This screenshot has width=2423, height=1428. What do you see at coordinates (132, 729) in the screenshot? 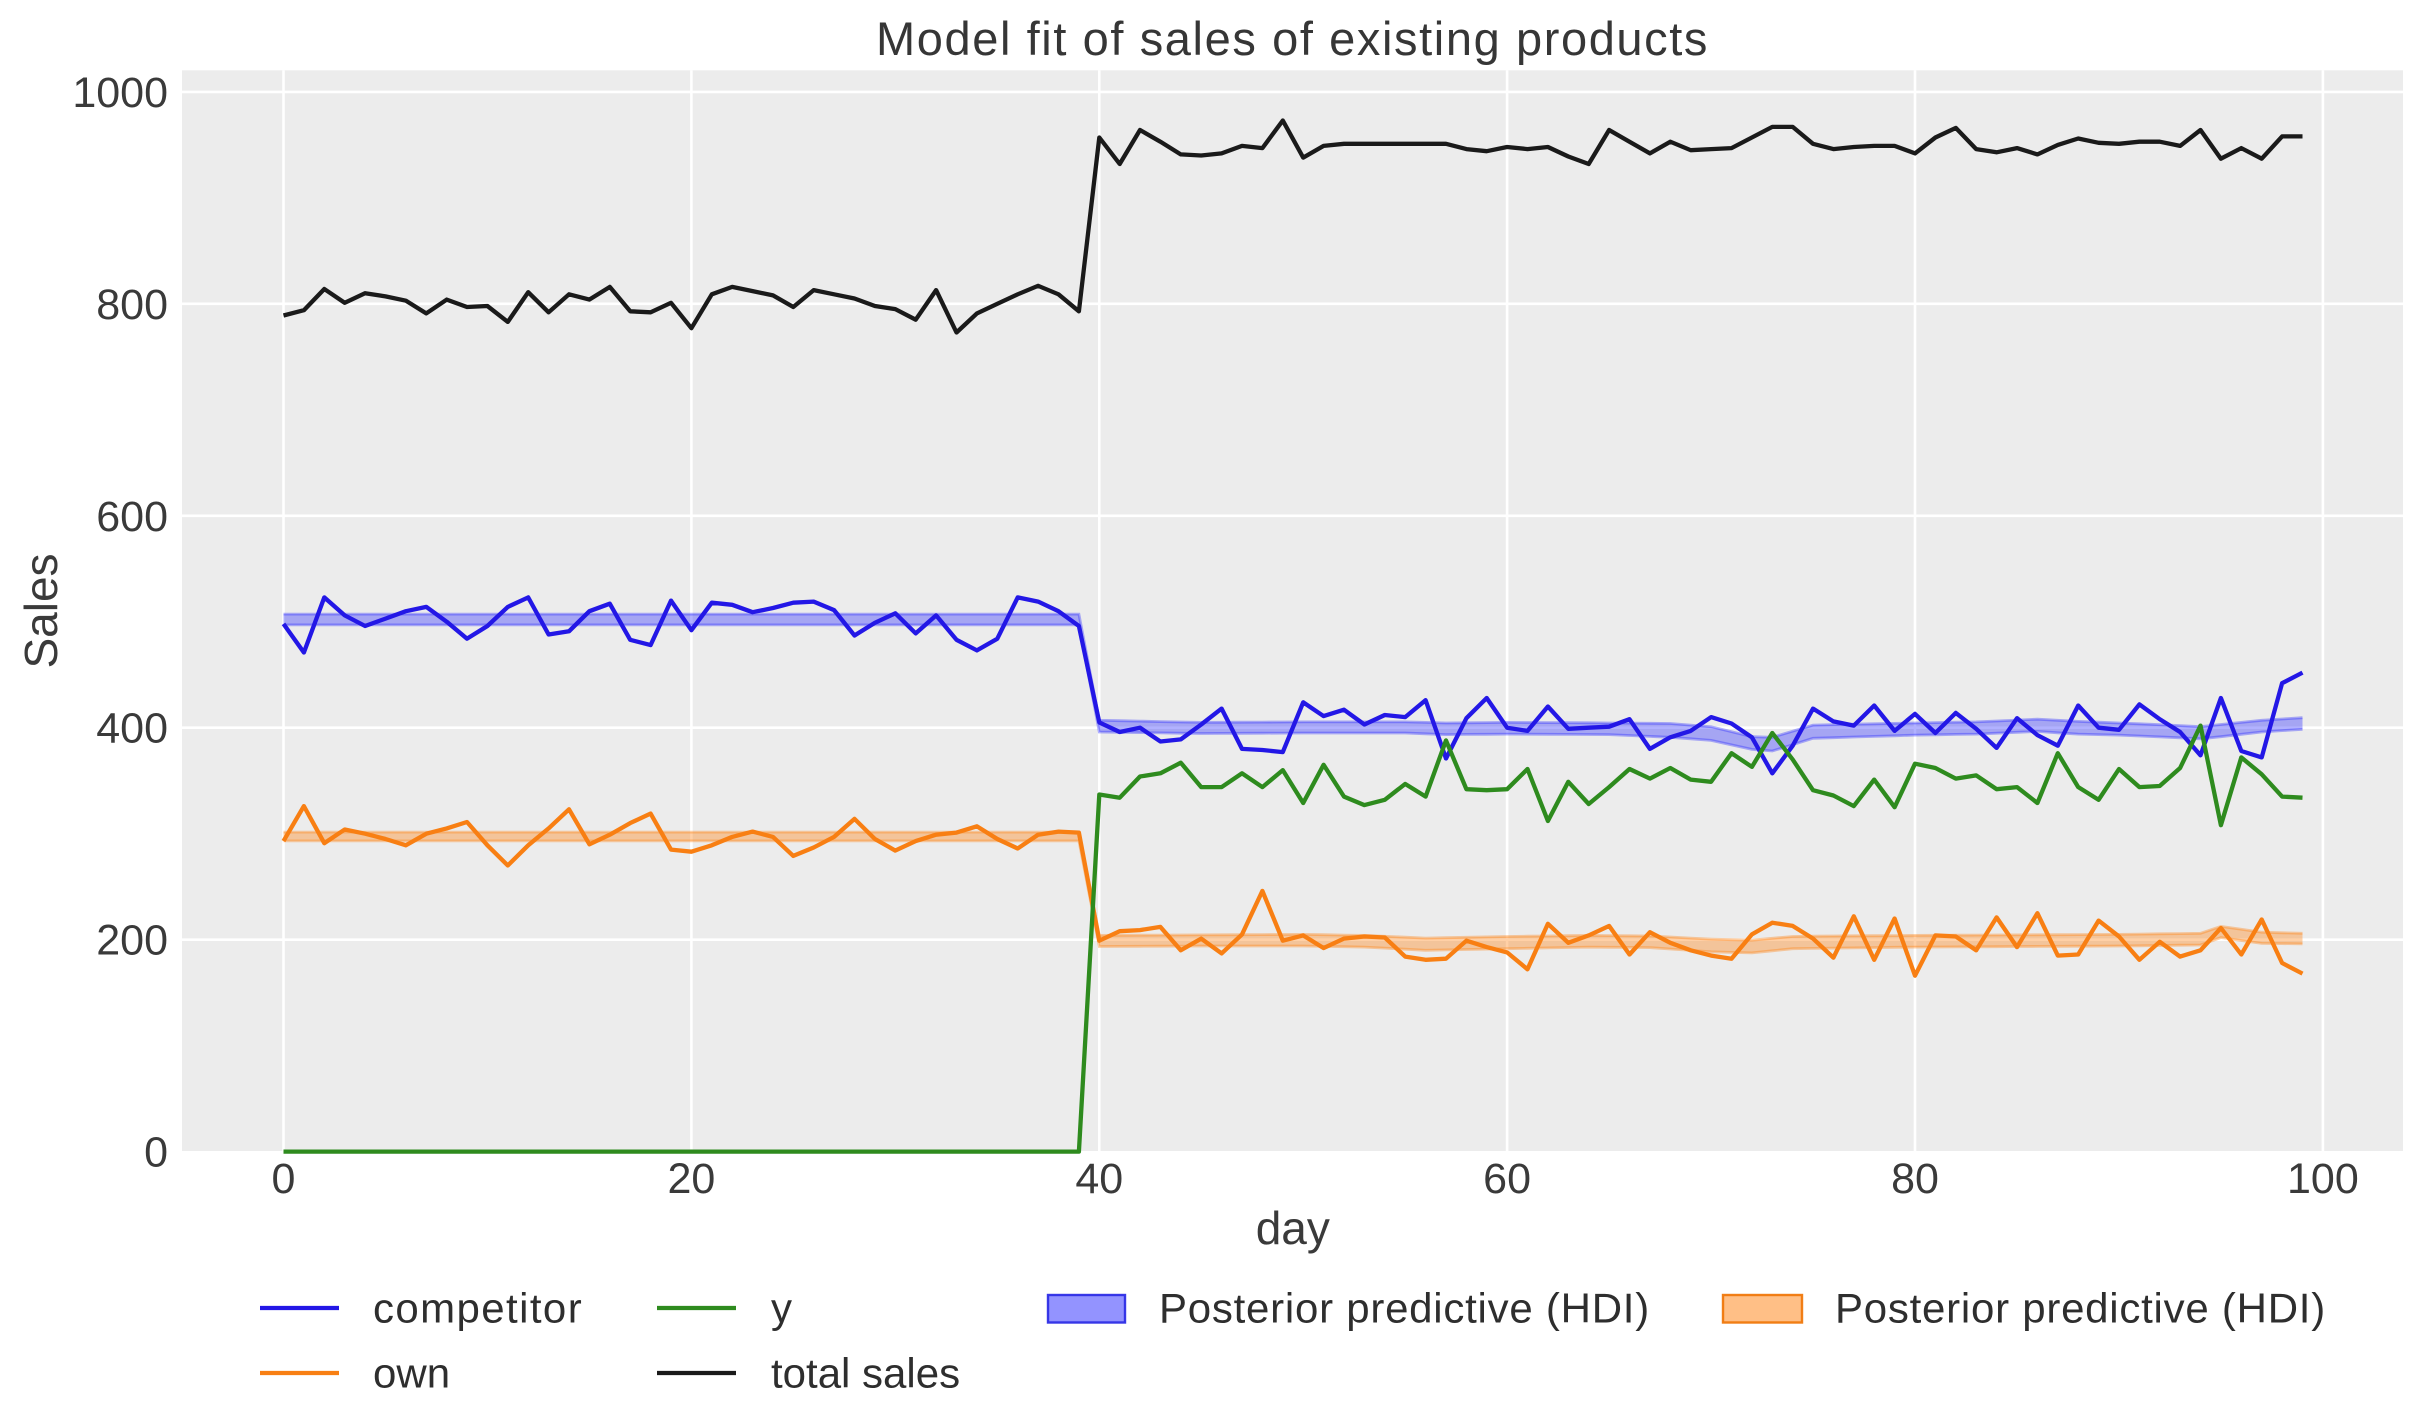
I see `svg-text: 400` at bounding box center [132, 729].